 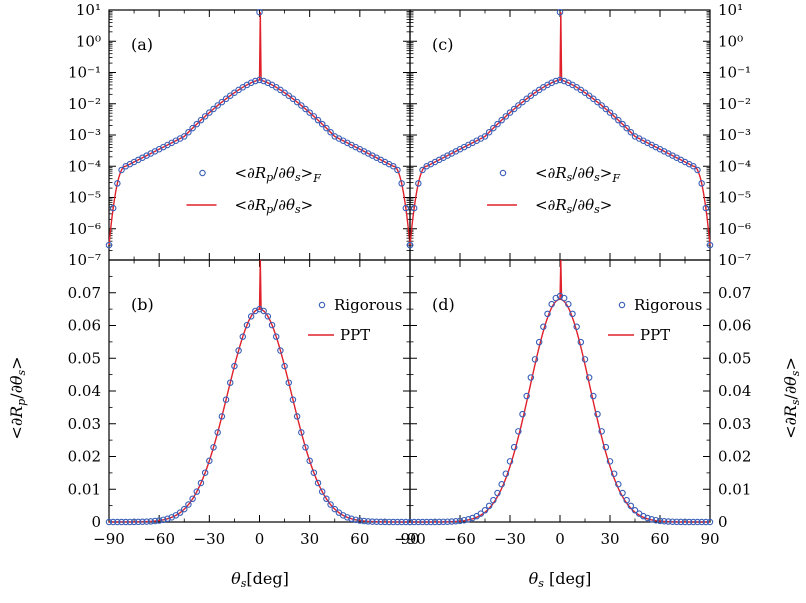 What do you see at coordinates (573, 206) in the screenshot?
I see `legend-label: <∂Rs/∂θs>` at bounding box center [573, 206].